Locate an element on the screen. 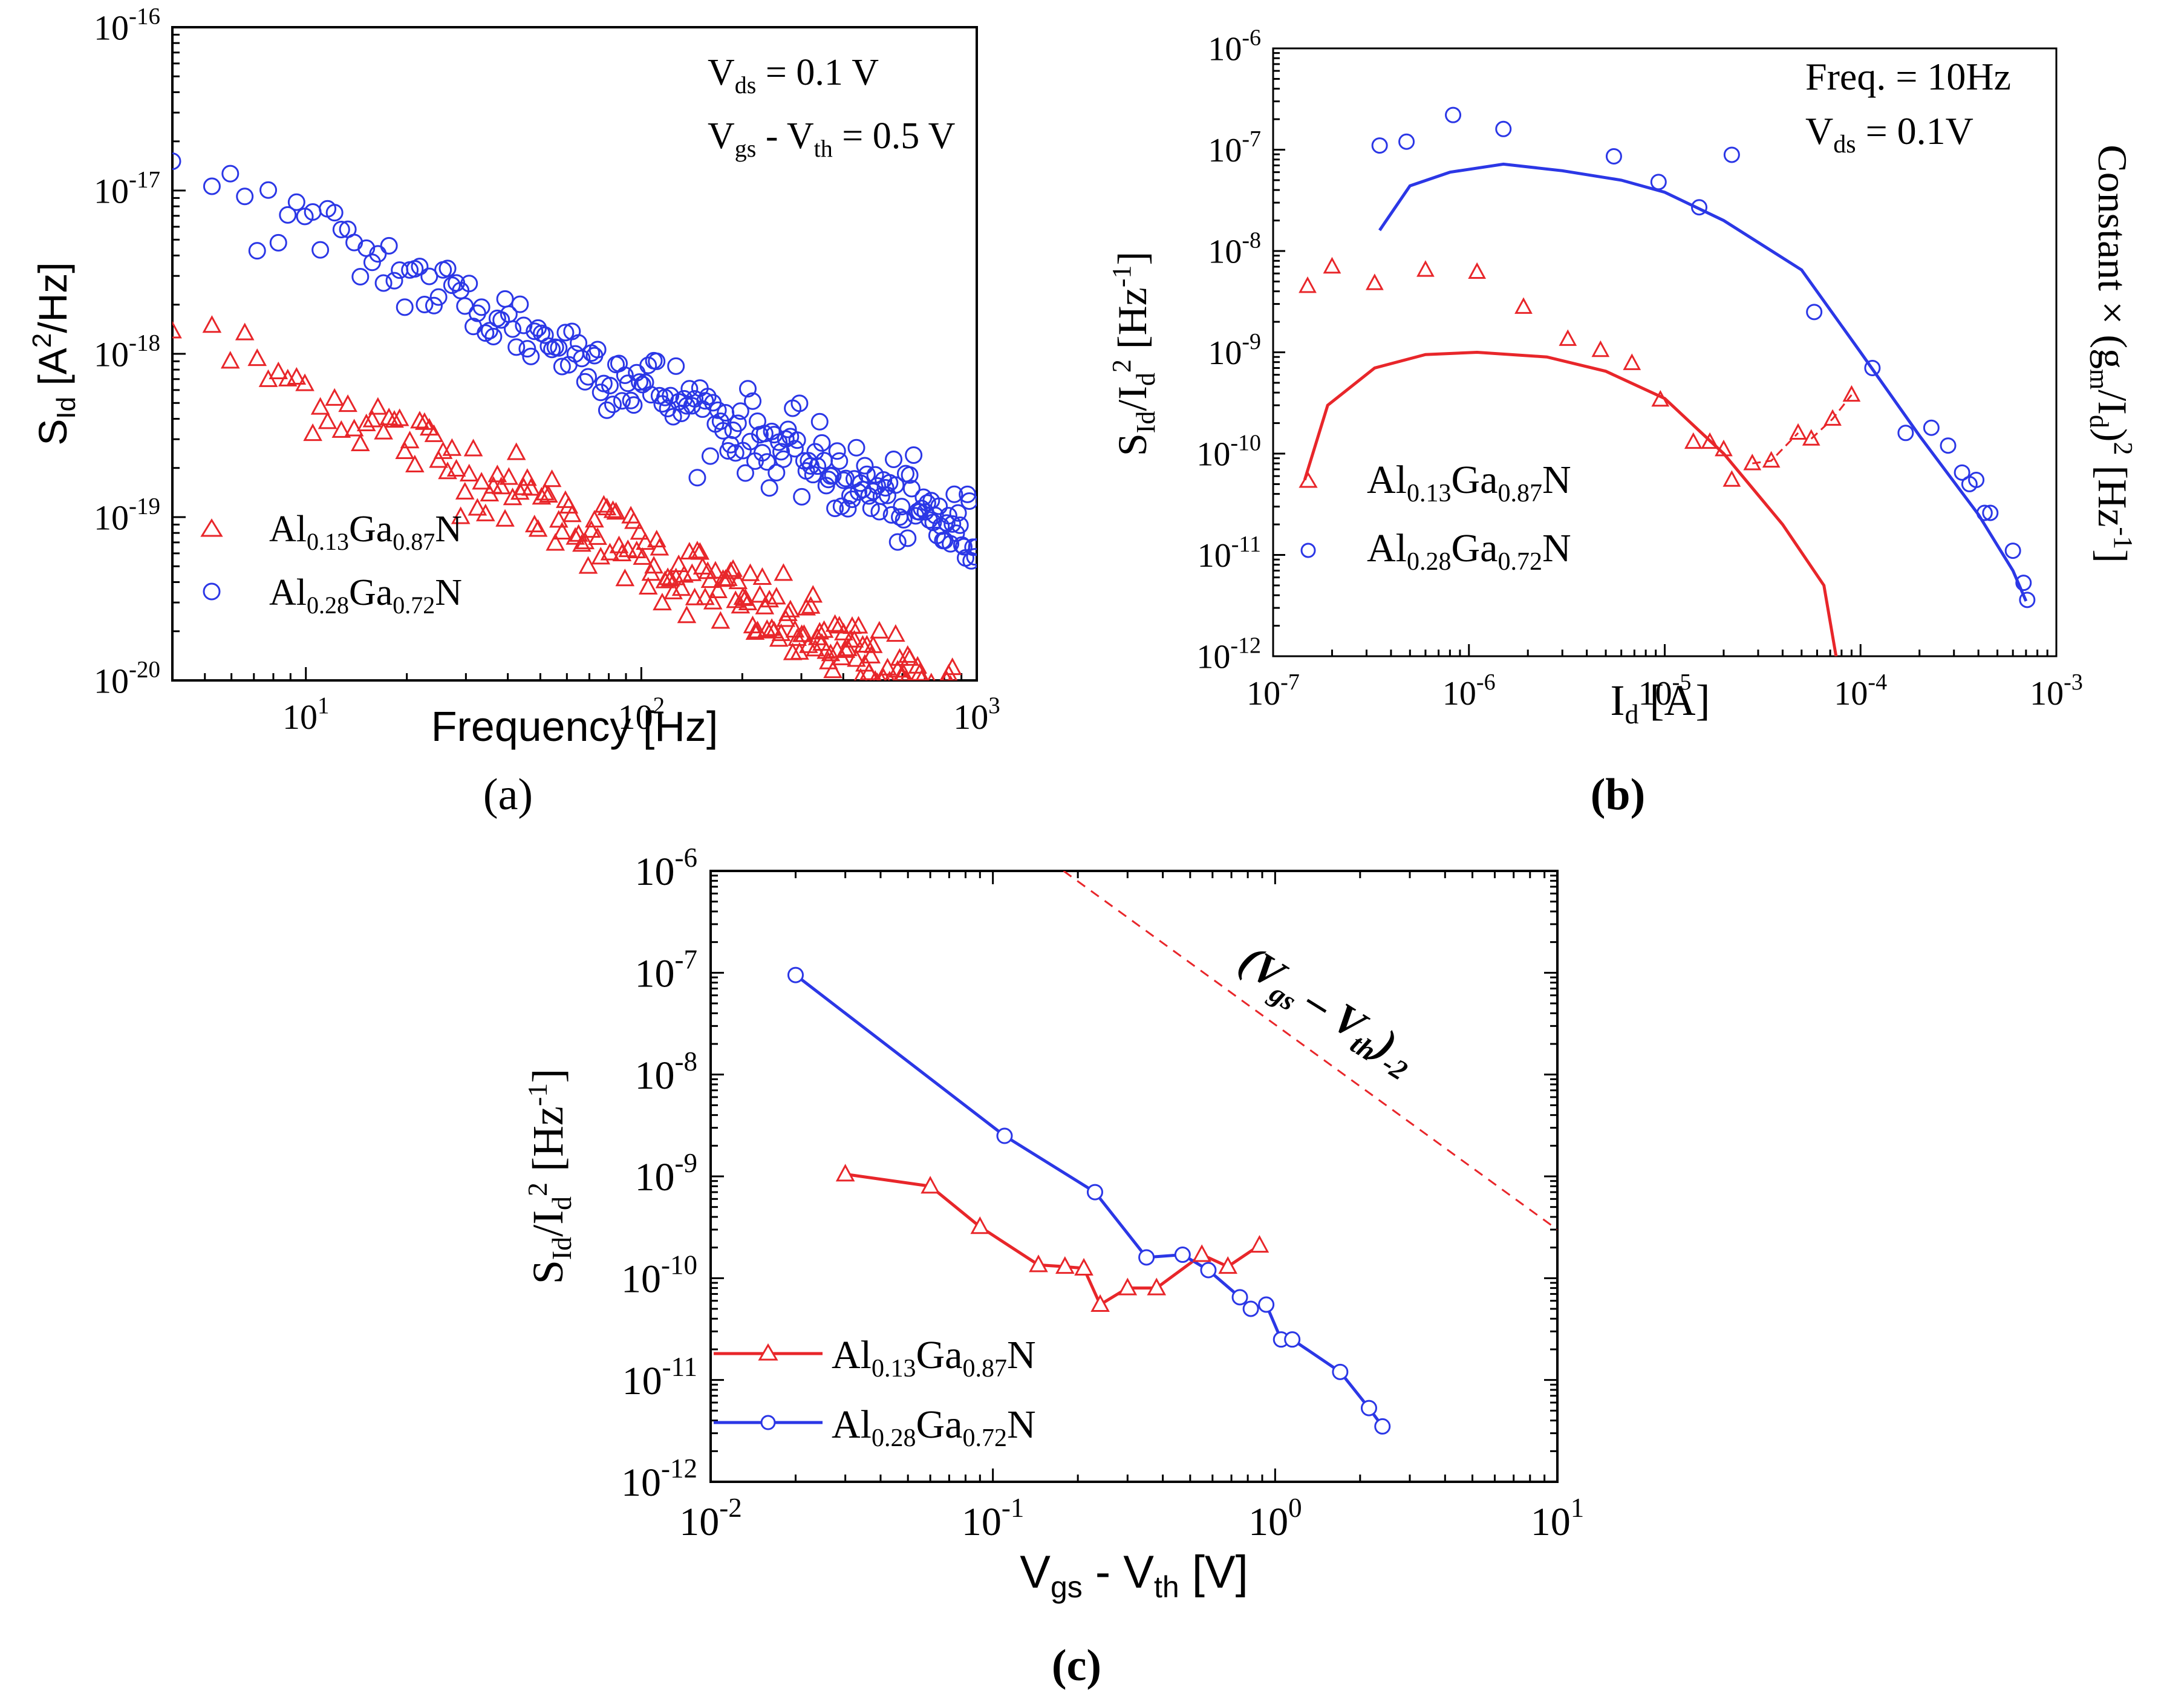 The image size is (2164, 1708). legend-label-al013: Al0.13Ga0.87N is located at coordinates (1469, 482).